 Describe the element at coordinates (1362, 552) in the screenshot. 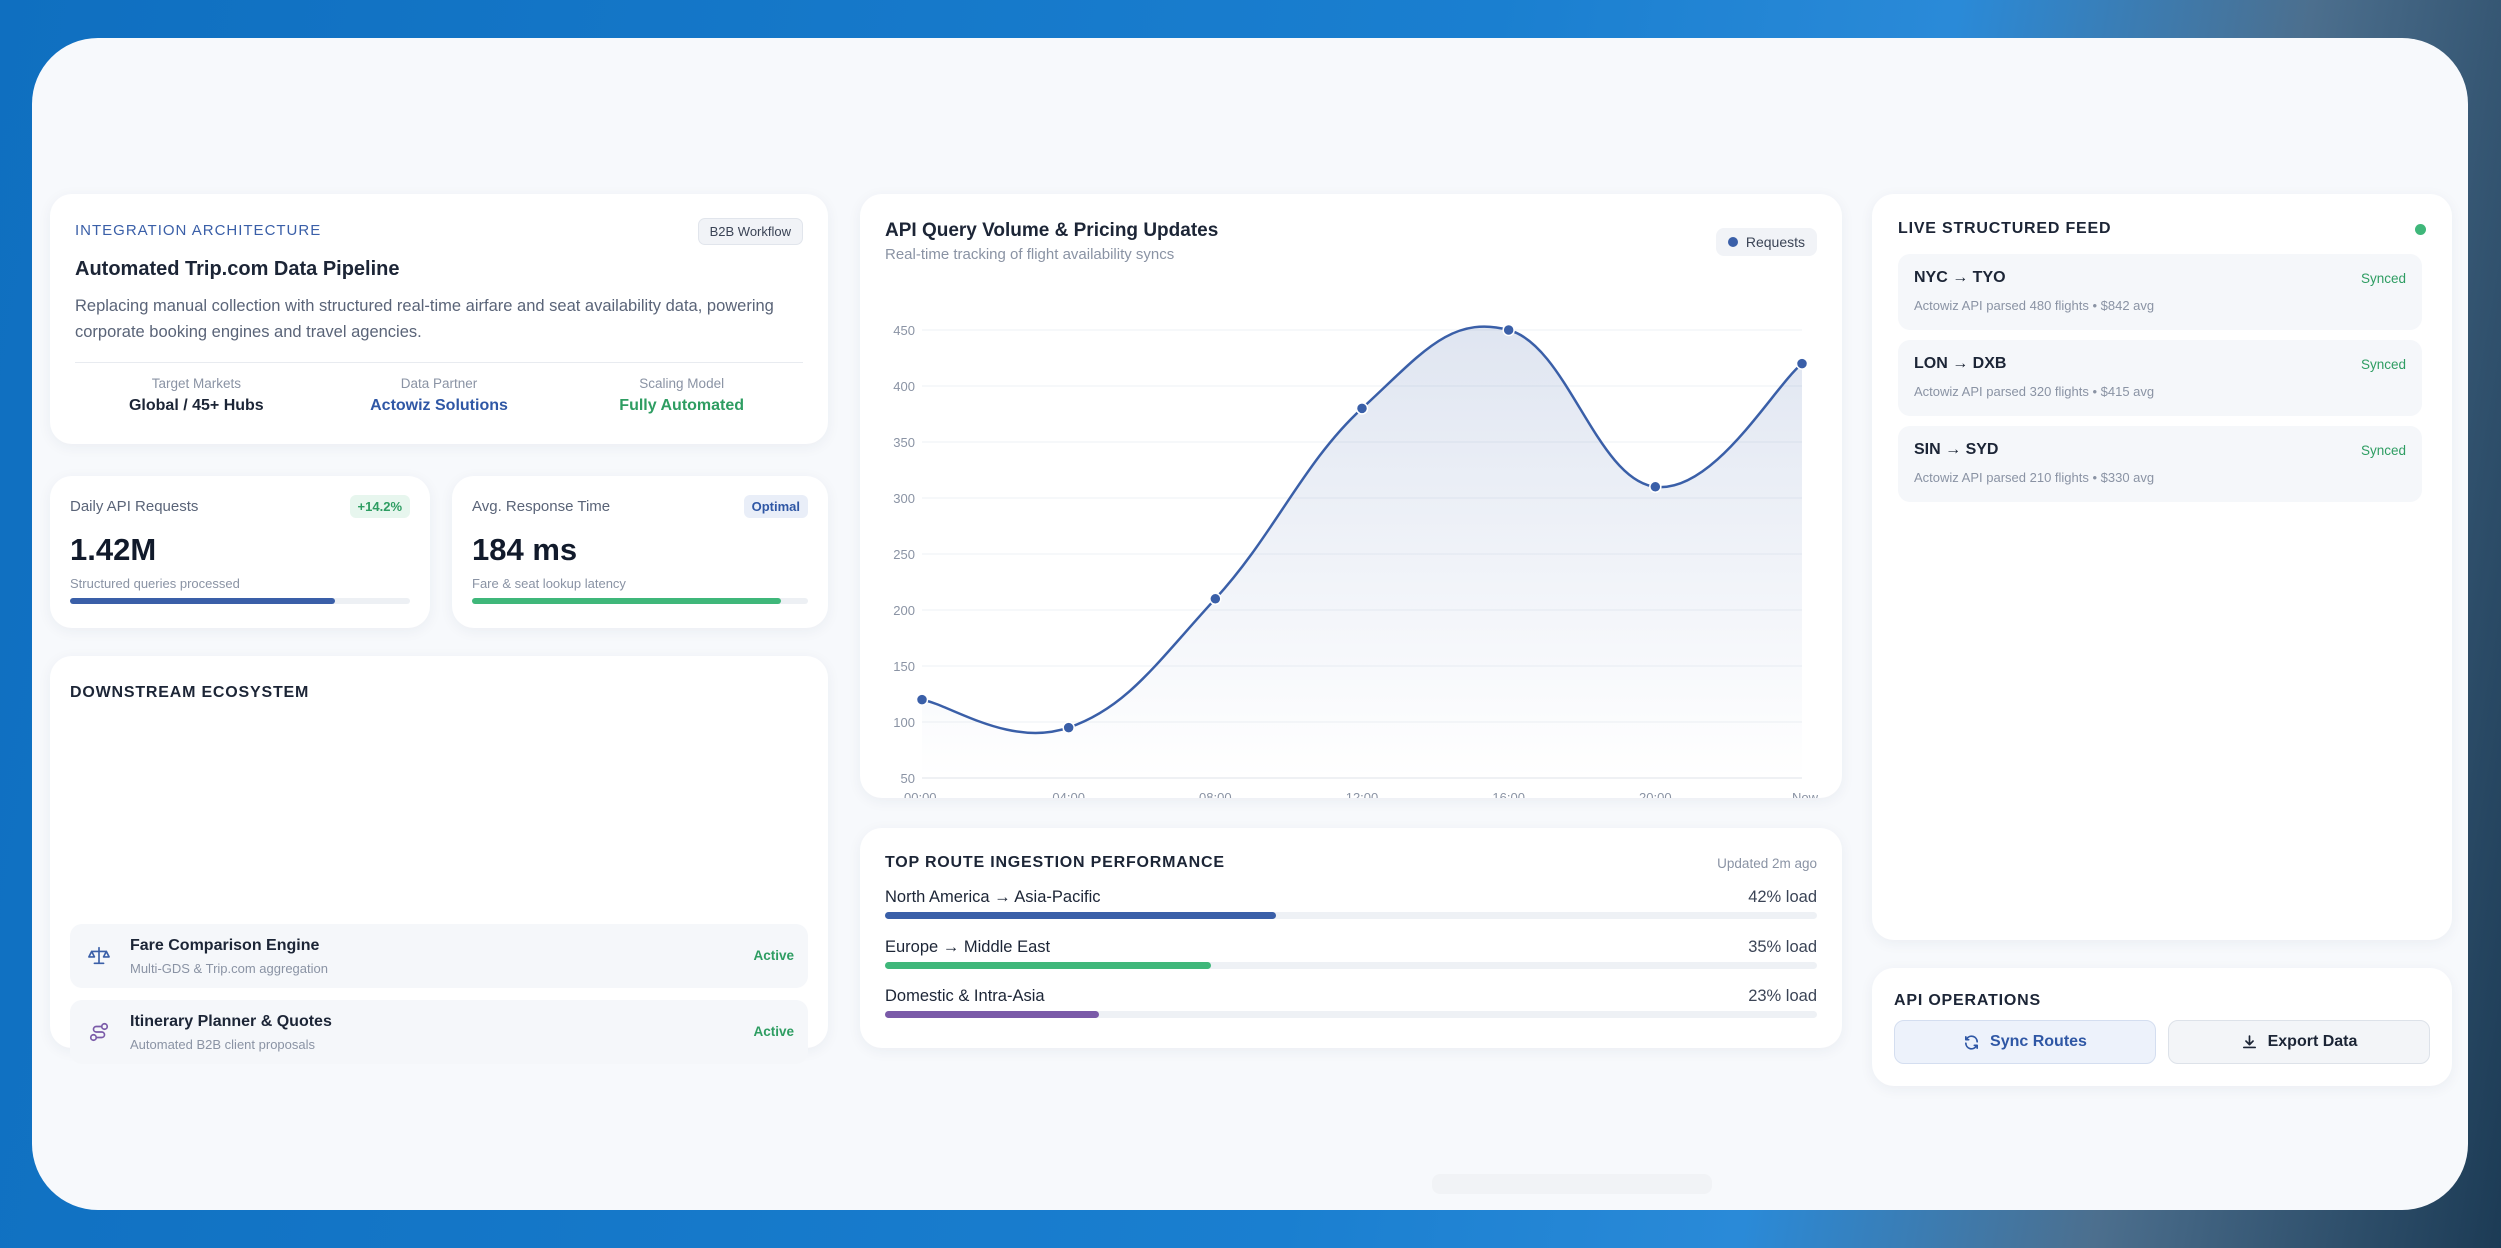

I see `series-area` at that location.